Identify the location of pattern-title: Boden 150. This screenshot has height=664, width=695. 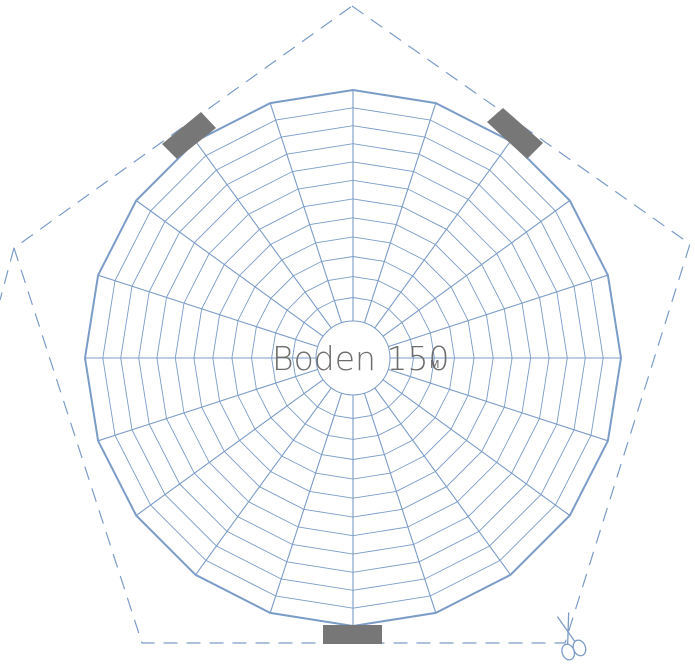
(360, 358).